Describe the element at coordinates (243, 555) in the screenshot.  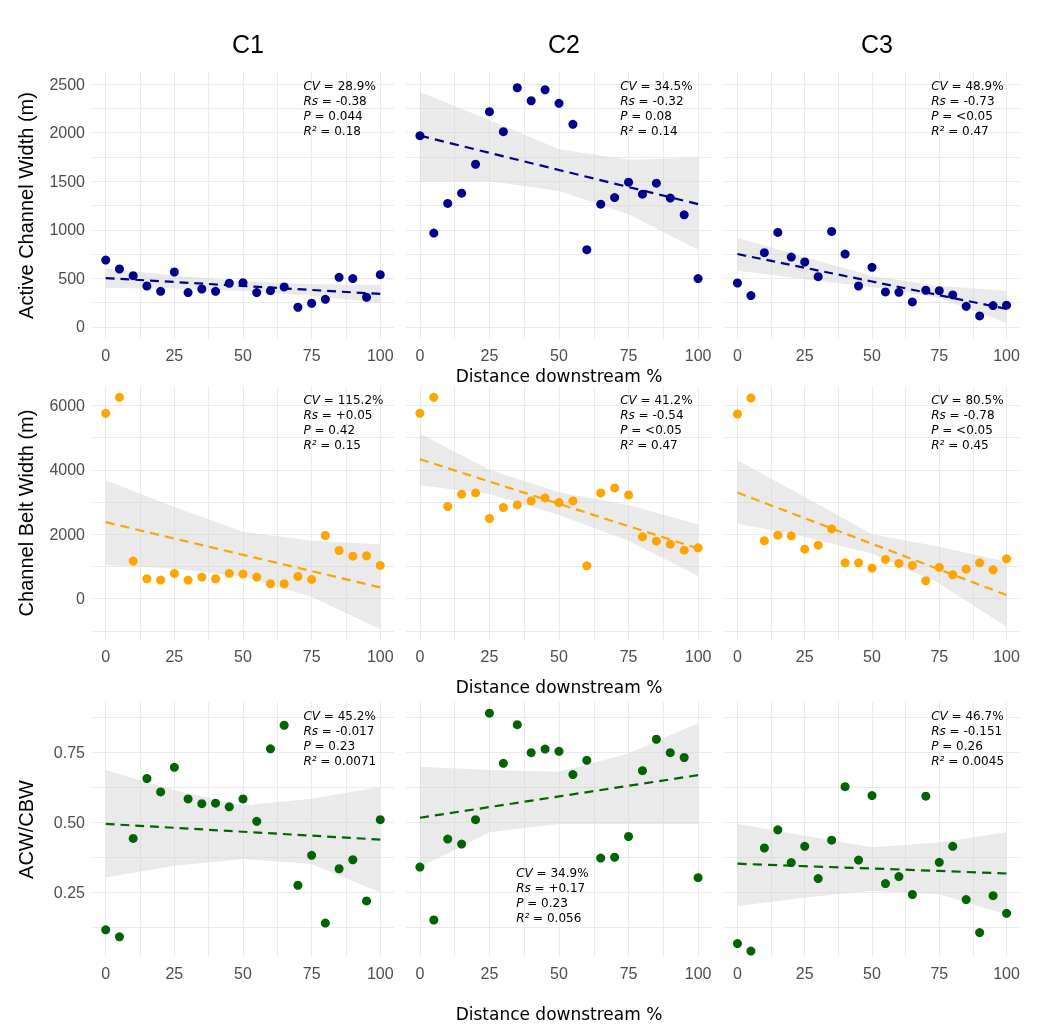
I see `line-series` at that location.